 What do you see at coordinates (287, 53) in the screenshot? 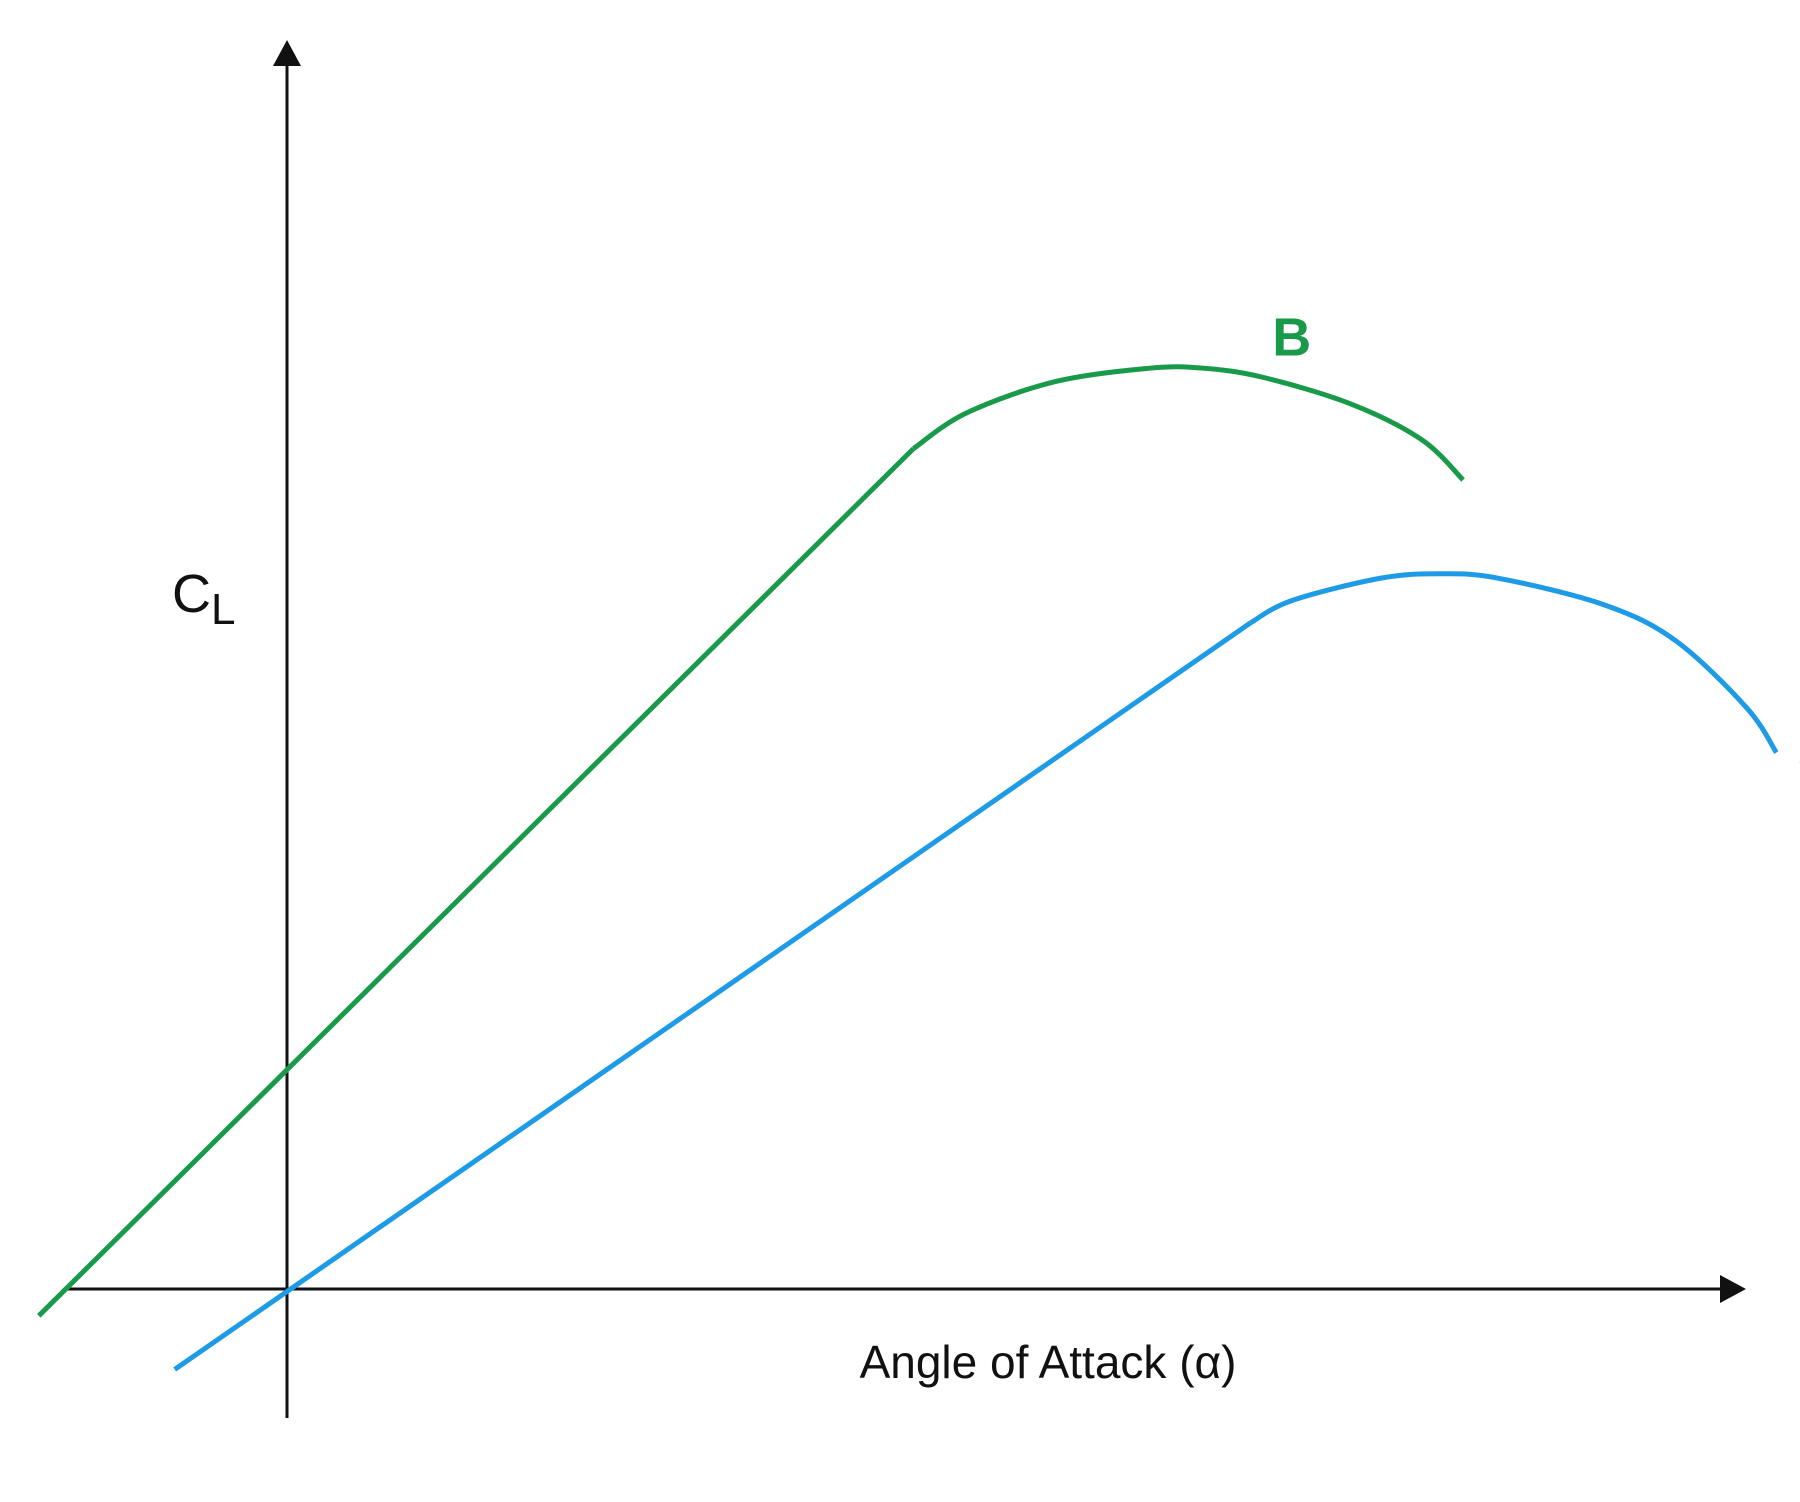
I see `y-axis-arrowhead-icon` at bounding box center [287, 53].